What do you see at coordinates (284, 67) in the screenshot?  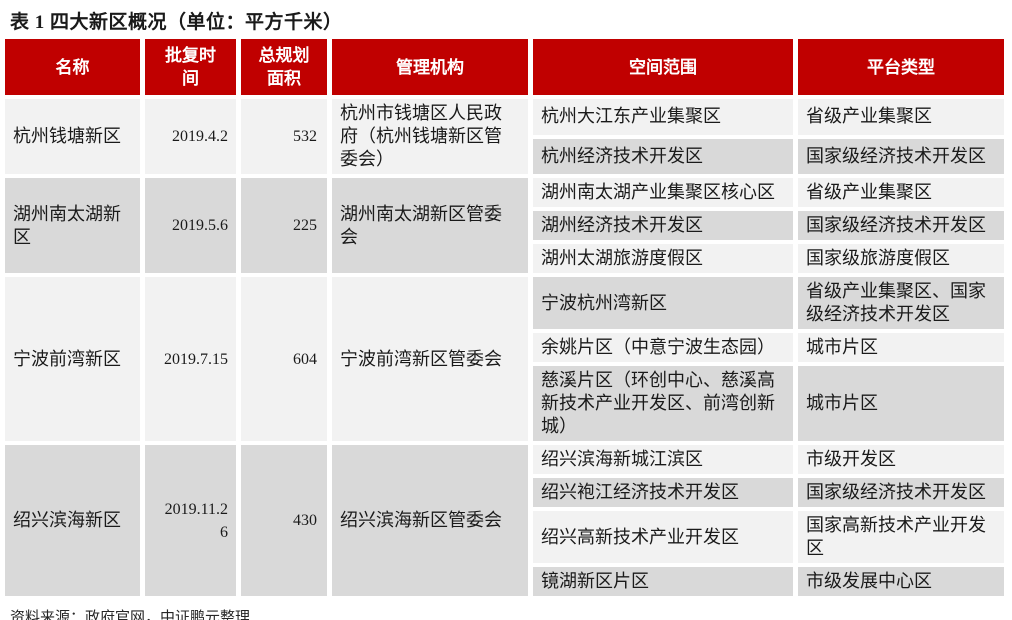 I see `column-header-planned-area: 总规划面积` at bounding box center [284, 67].